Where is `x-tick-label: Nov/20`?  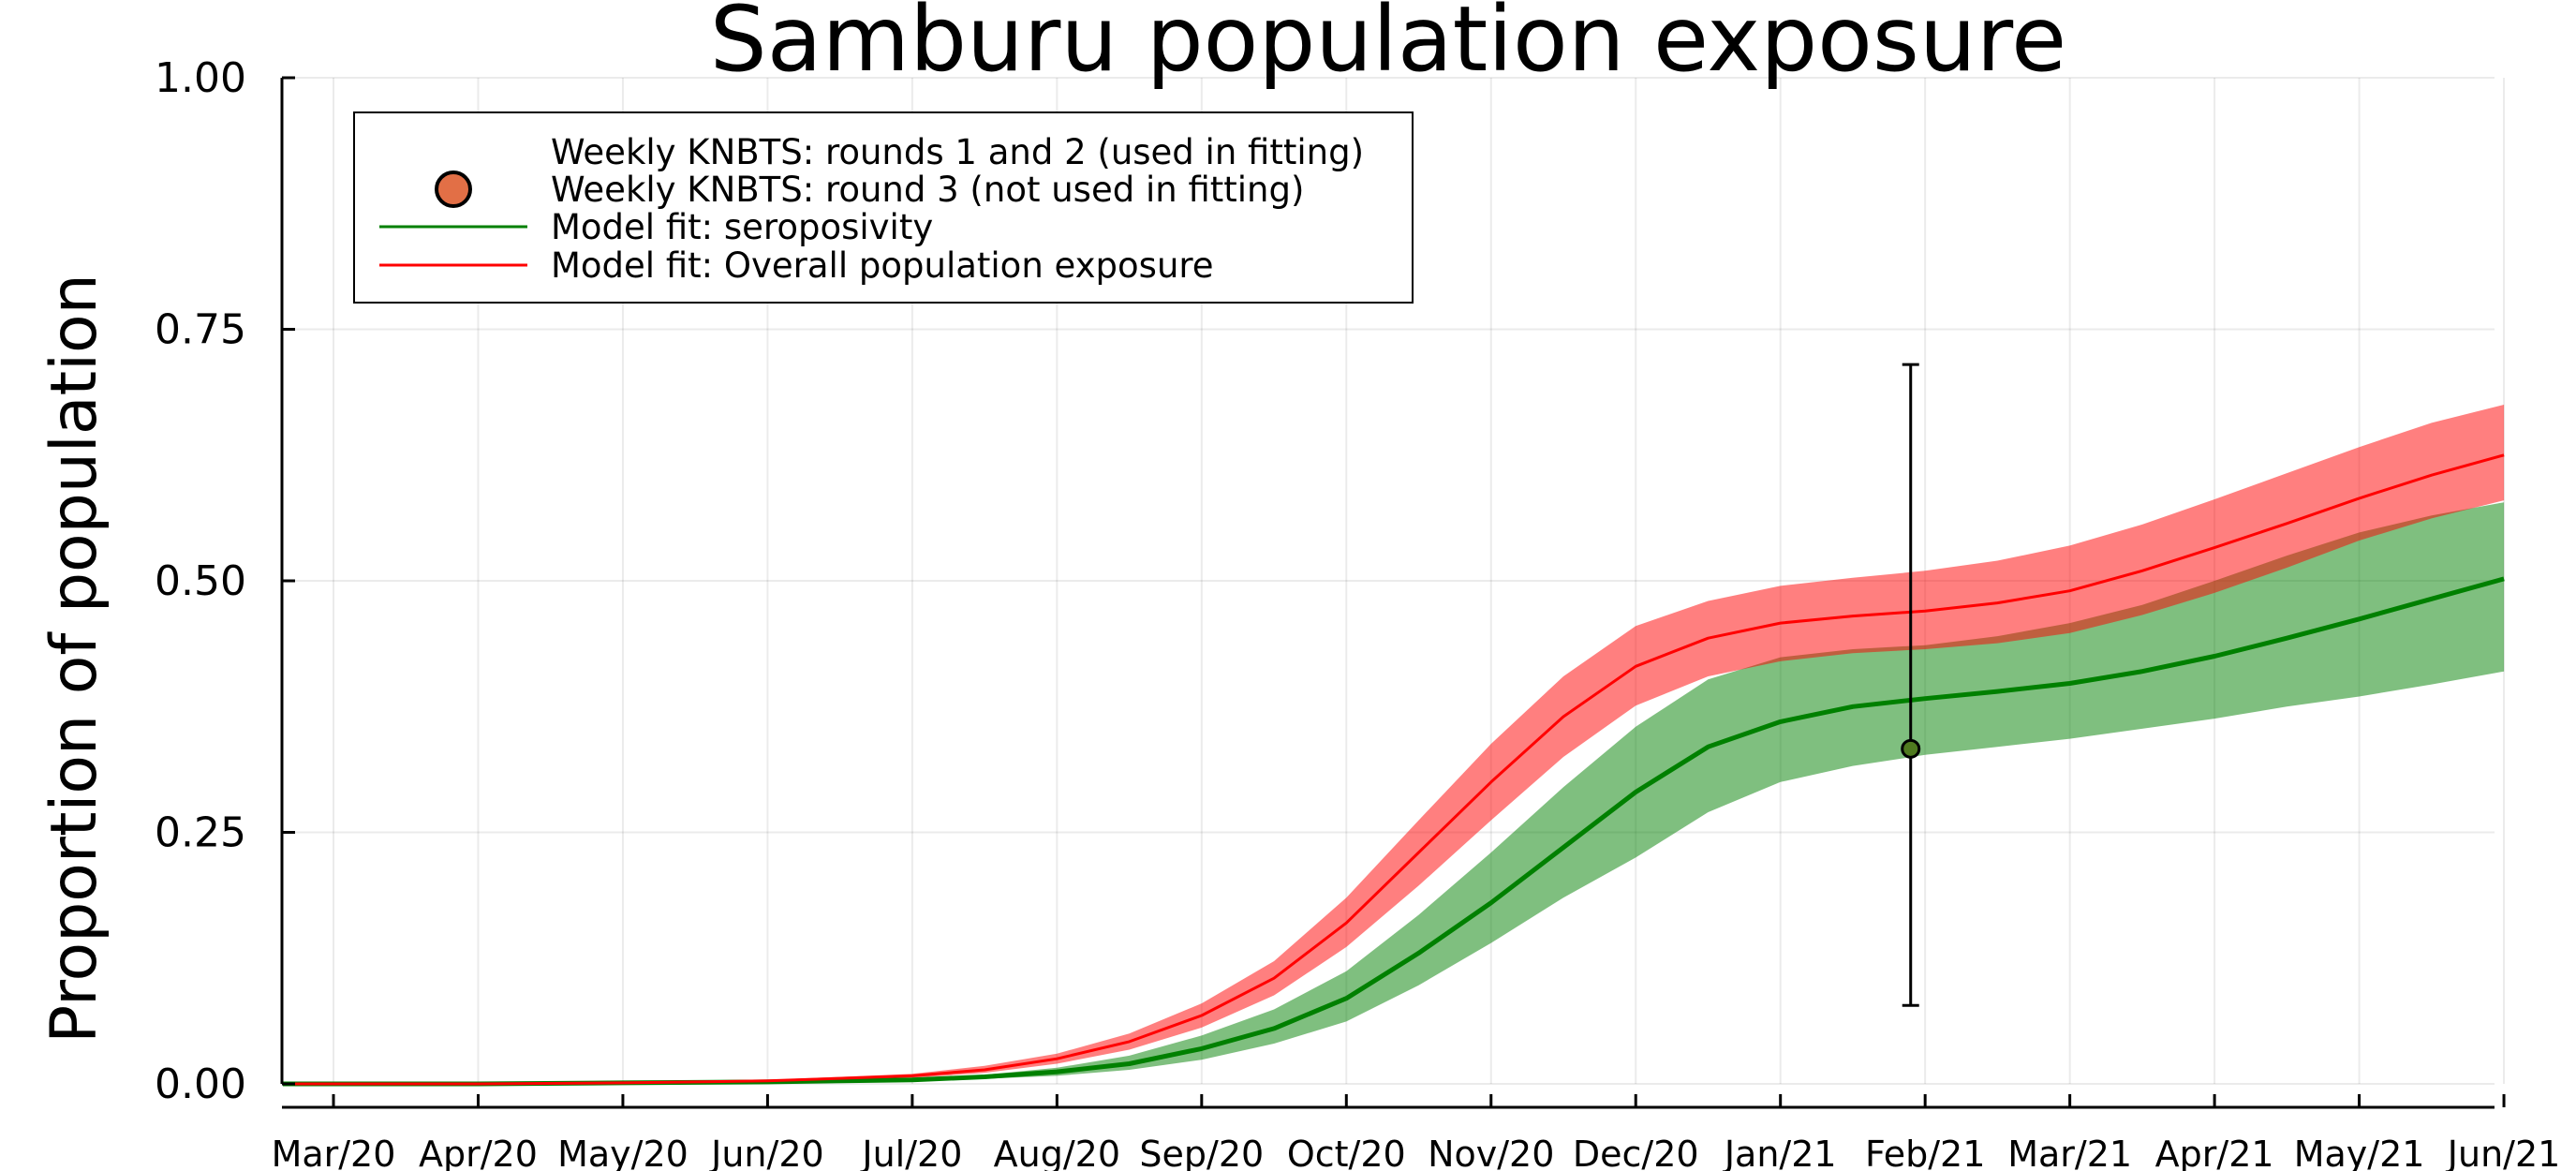 x-tick-label: Nov/20 is located at coordinates (1491, 1152).